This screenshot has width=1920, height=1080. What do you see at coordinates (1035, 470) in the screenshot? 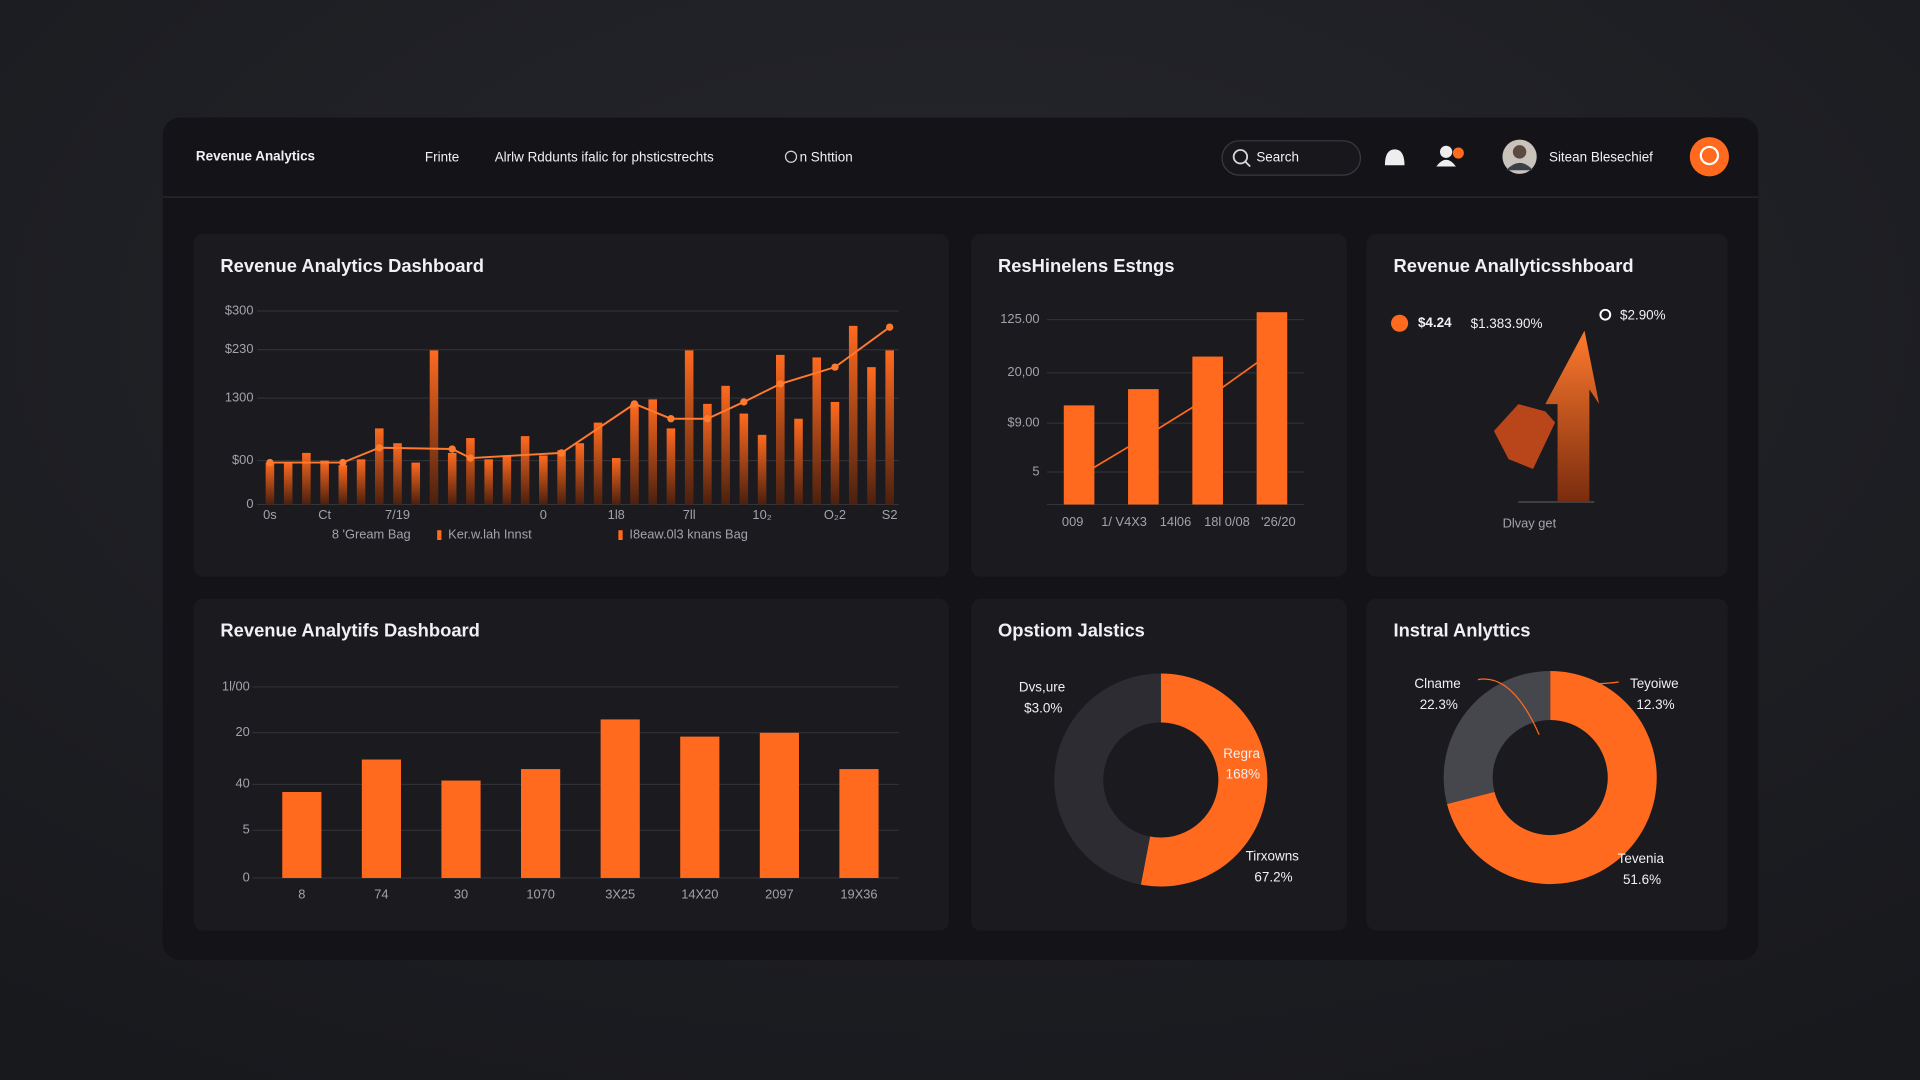
I see `y-tick-label: 5` at bounding box center [1035, 470].